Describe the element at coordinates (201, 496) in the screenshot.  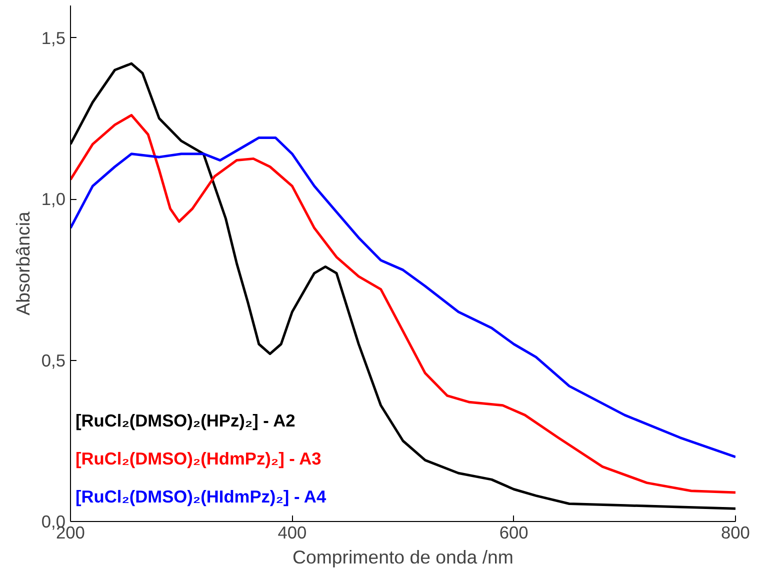
I see `text: [RuCl₂(DMSO)₂(HIdmPz)₂] - A4` at that location.